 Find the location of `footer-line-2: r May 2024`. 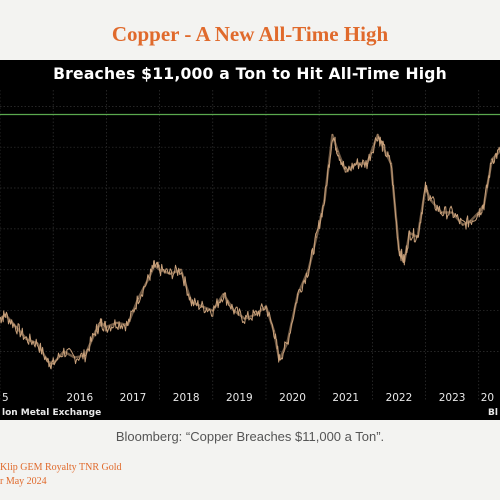

footer-line-2: r May 2024 is located at coordinates (23, 481).